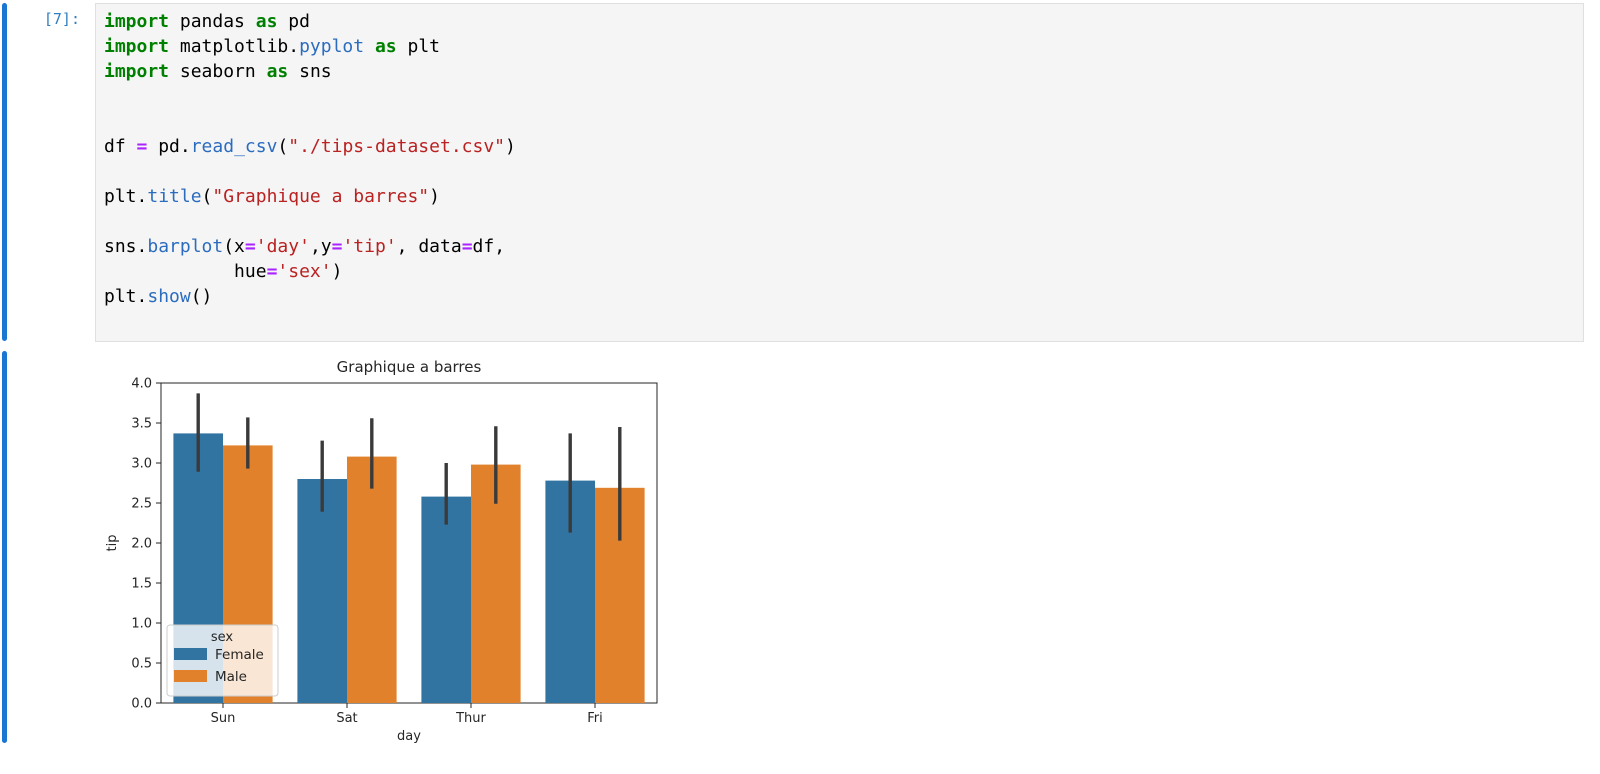 The image size is (1600, 774). What do you see at coordinates (223, 271) in the screenshot?
I see `code-line: hue='sex')` at bounding box center [223, 271].